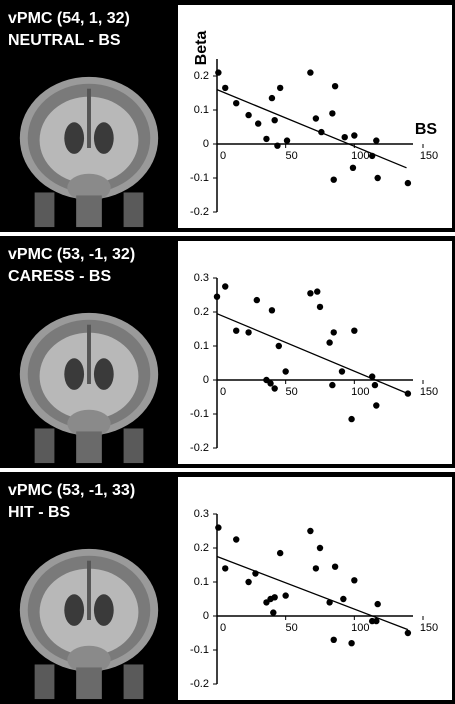 Image resolution: width=455 pixels, height=704 pixels. I want to click on panel-subtitle: CARESS - BS, so click(59, 276).